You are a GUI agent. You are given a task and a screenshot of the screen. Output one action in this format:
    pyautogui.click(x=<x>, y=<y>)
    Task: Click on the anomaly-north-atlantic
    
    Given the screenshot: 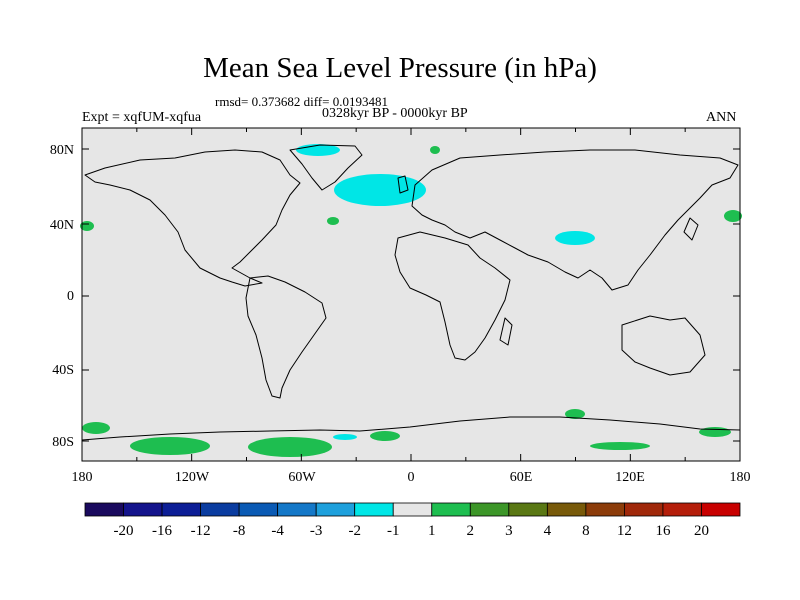 What is the action you would take?
    pyautogui.click(x=380, y=190)
    